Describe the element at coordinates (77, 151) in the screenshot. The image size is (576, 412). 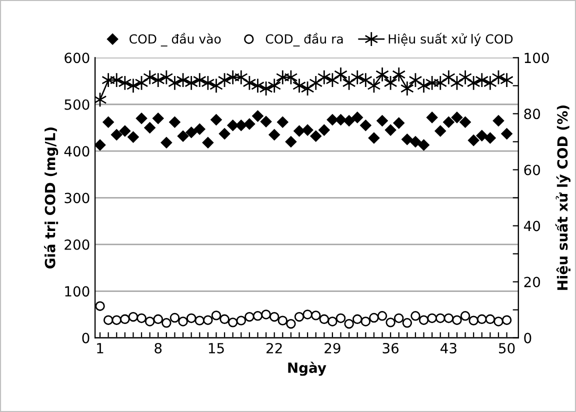
I see `y-tick-label: 400` at that location.